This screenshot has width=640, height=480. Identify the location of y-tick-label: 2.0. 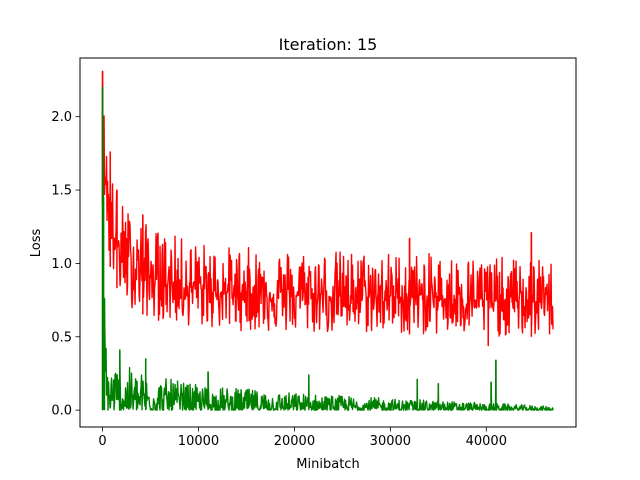
(61, 117).